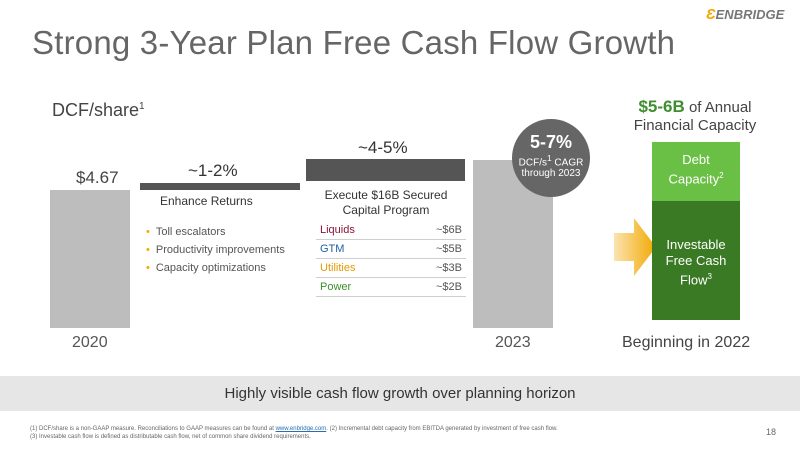 This screenshot has height=450, width=800. Describe the element at coordinates (551, 142) in the screenshot. I see `cagr-value: 5-7%` at that location.